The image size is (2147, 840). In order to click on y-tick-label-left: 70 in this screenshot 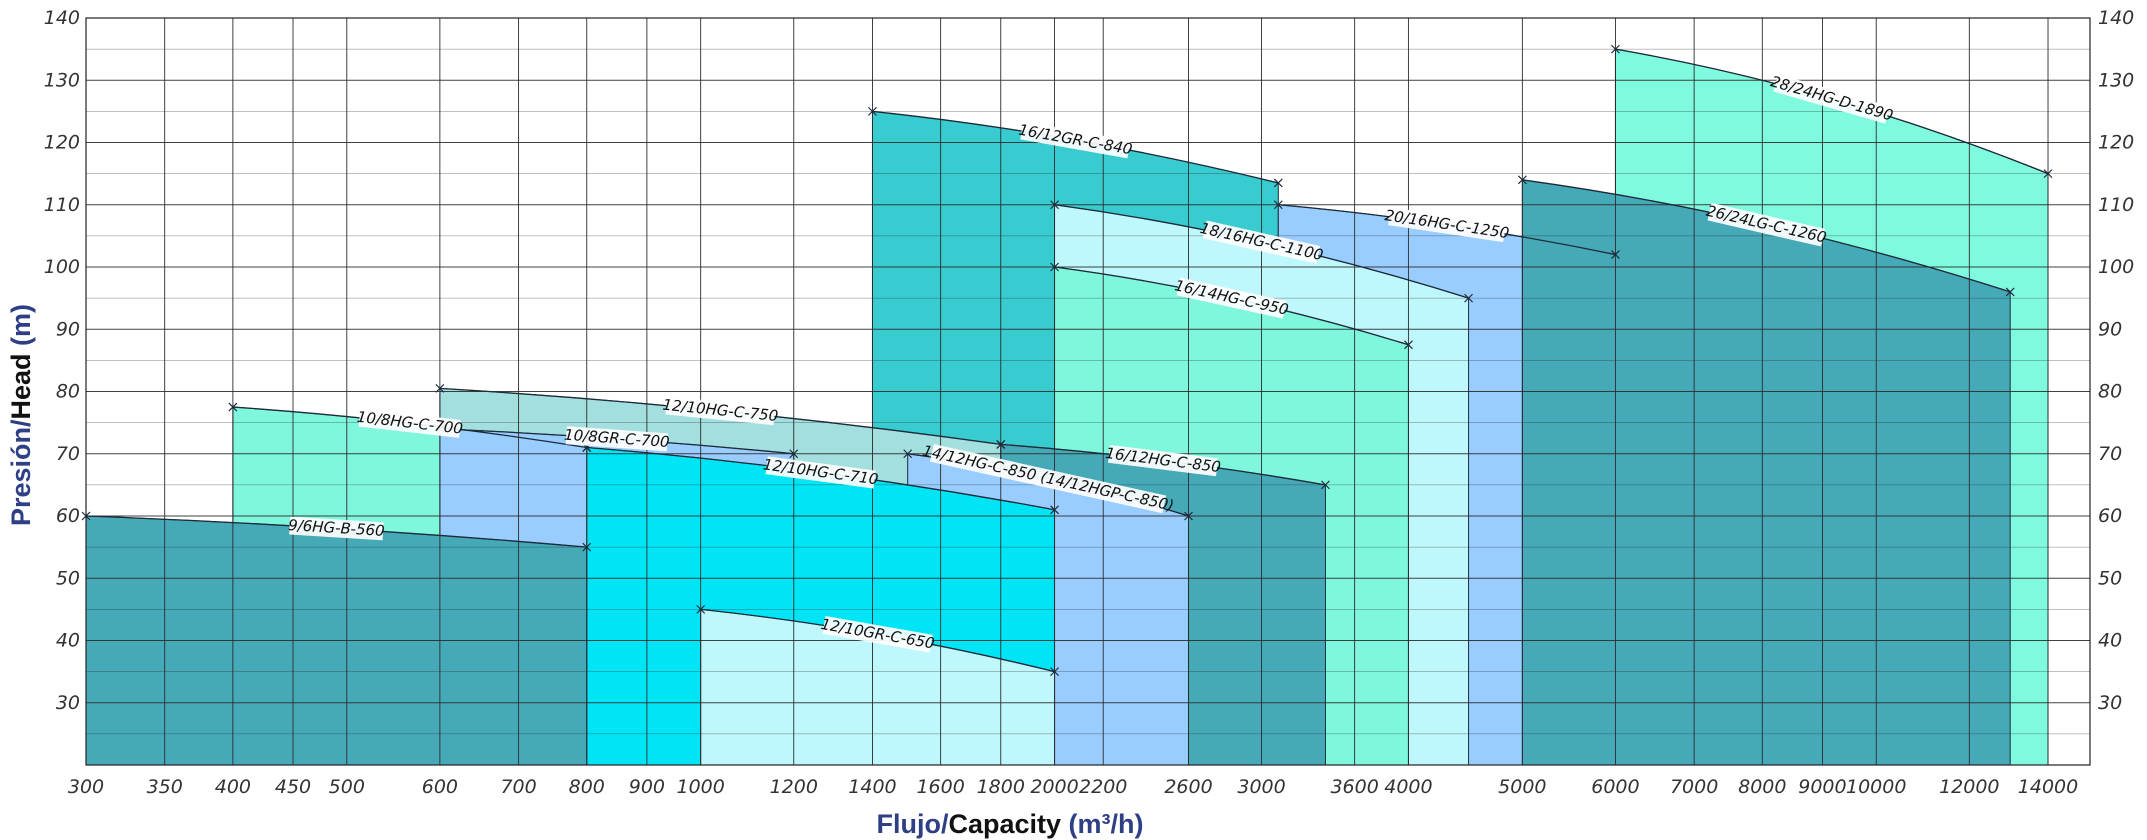, I will do `click(68, 454)`.